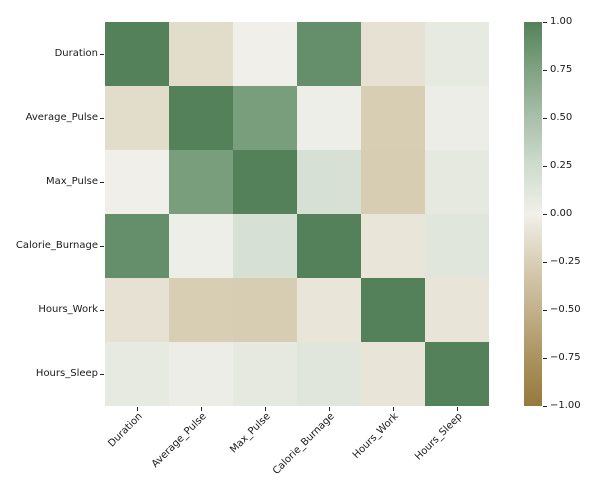  What do you see at coordinates (561, 21) in the screenshot?
I see `colorbar-tick-label-1.00: 1.00` at bounding box center [561, 21].